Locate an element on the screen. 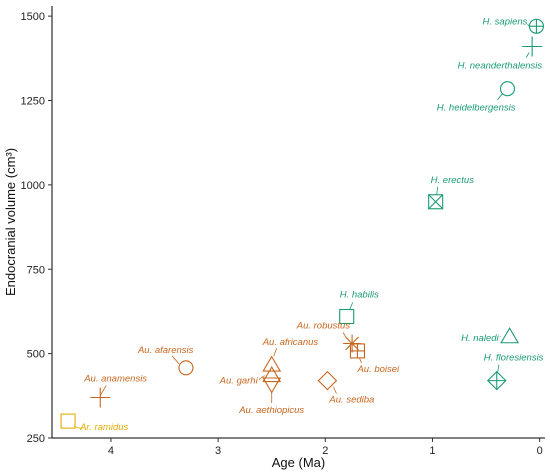  y-tick-label: 1000 is located at coordinates (33, 186).